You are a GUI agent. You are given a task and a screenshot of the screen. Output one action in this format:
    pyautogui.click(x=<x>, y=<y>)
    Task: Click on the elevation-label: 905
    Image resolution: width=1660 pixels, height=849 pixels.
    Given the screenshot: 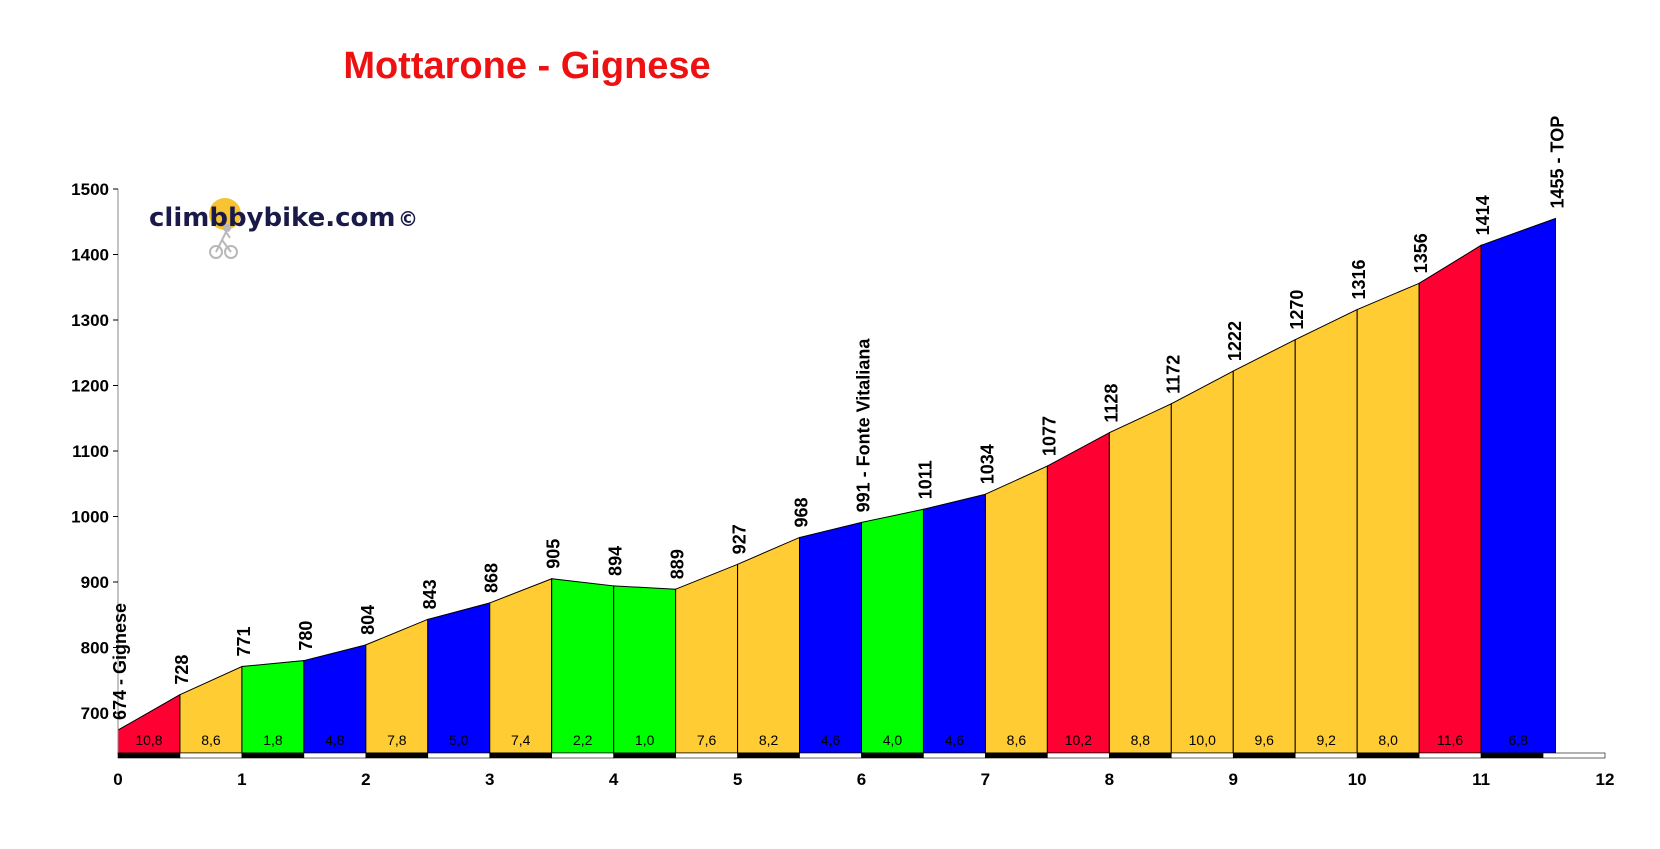 What is the action you would take?
    pyautogui.click(x=554, y=554)
    